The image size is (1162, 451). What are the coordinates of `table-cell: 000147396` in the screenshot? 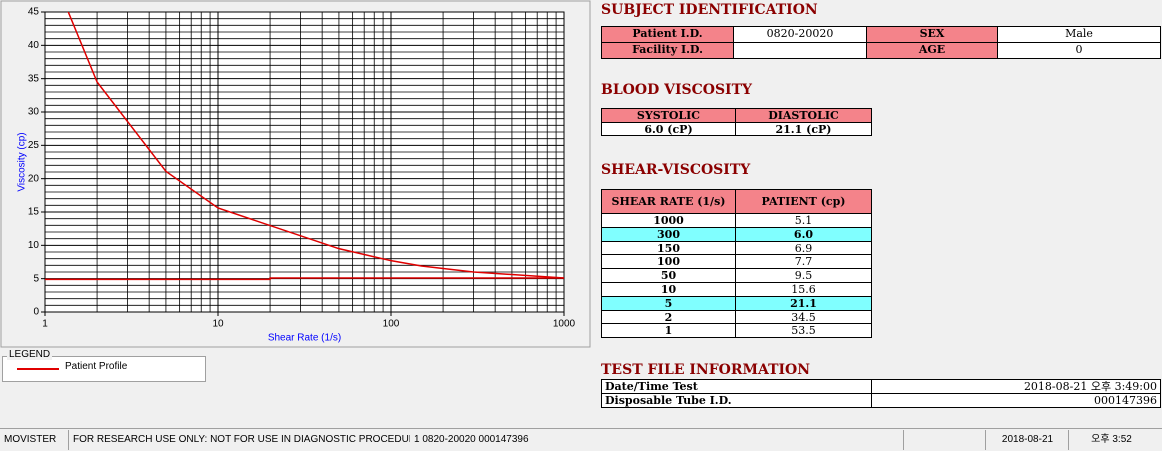 It's located at (1016, 400).